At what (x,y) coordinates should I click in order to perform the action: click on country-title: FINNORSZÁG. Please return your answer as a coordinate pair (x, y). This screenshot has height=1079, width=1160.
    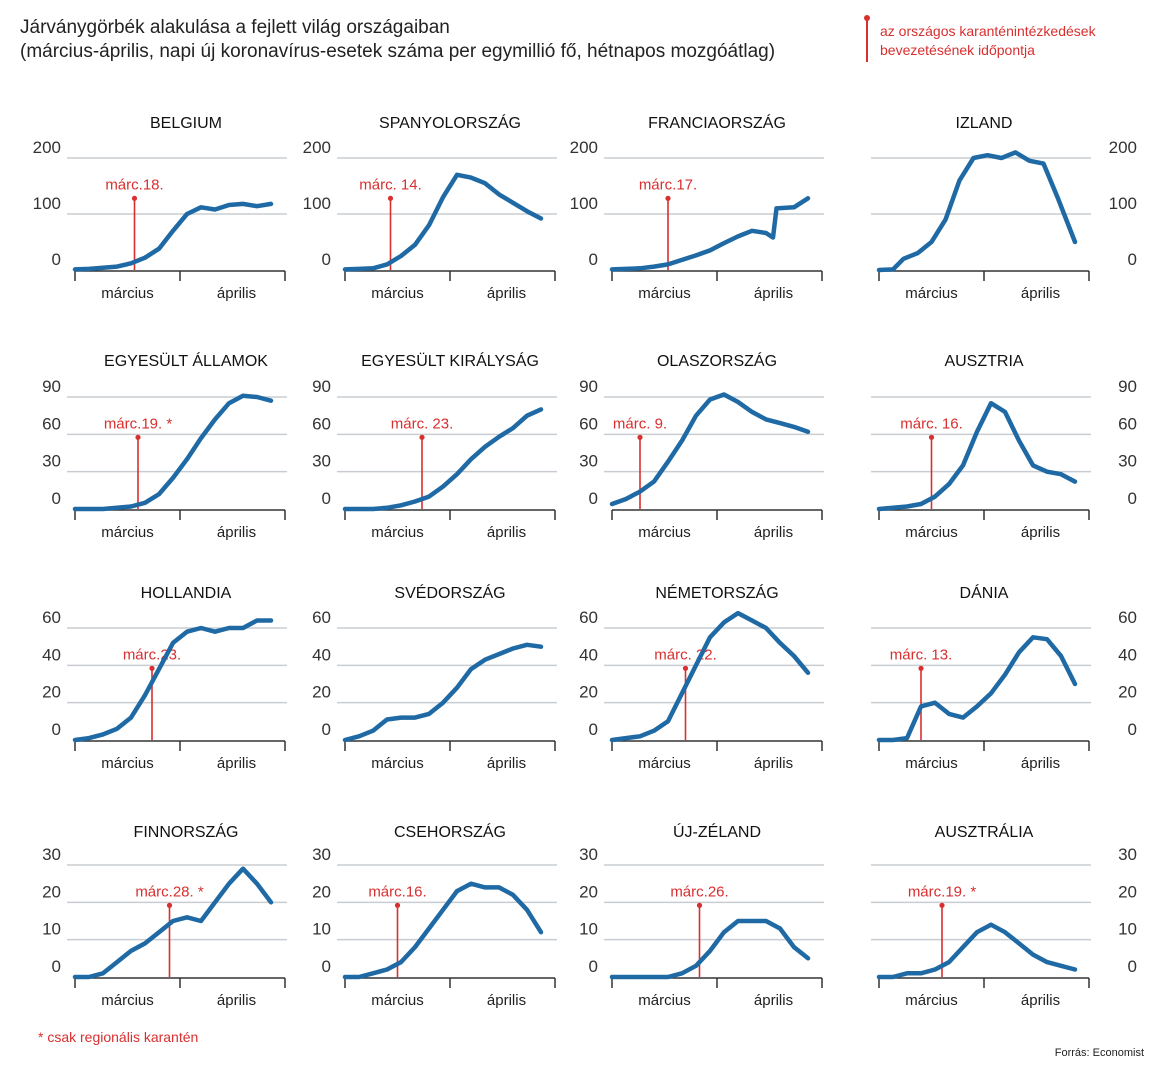
    Looking at the image, I should click on (186, 831).